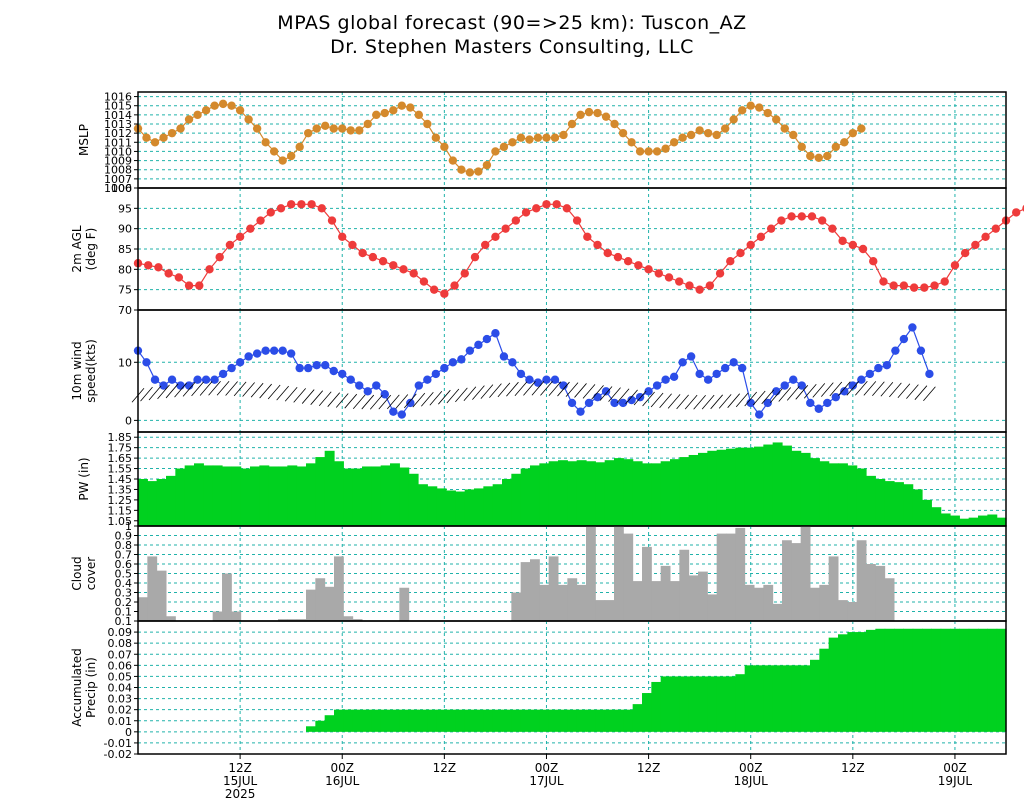  I want to click on y-tick-label: 1.05, so click(120, 521).